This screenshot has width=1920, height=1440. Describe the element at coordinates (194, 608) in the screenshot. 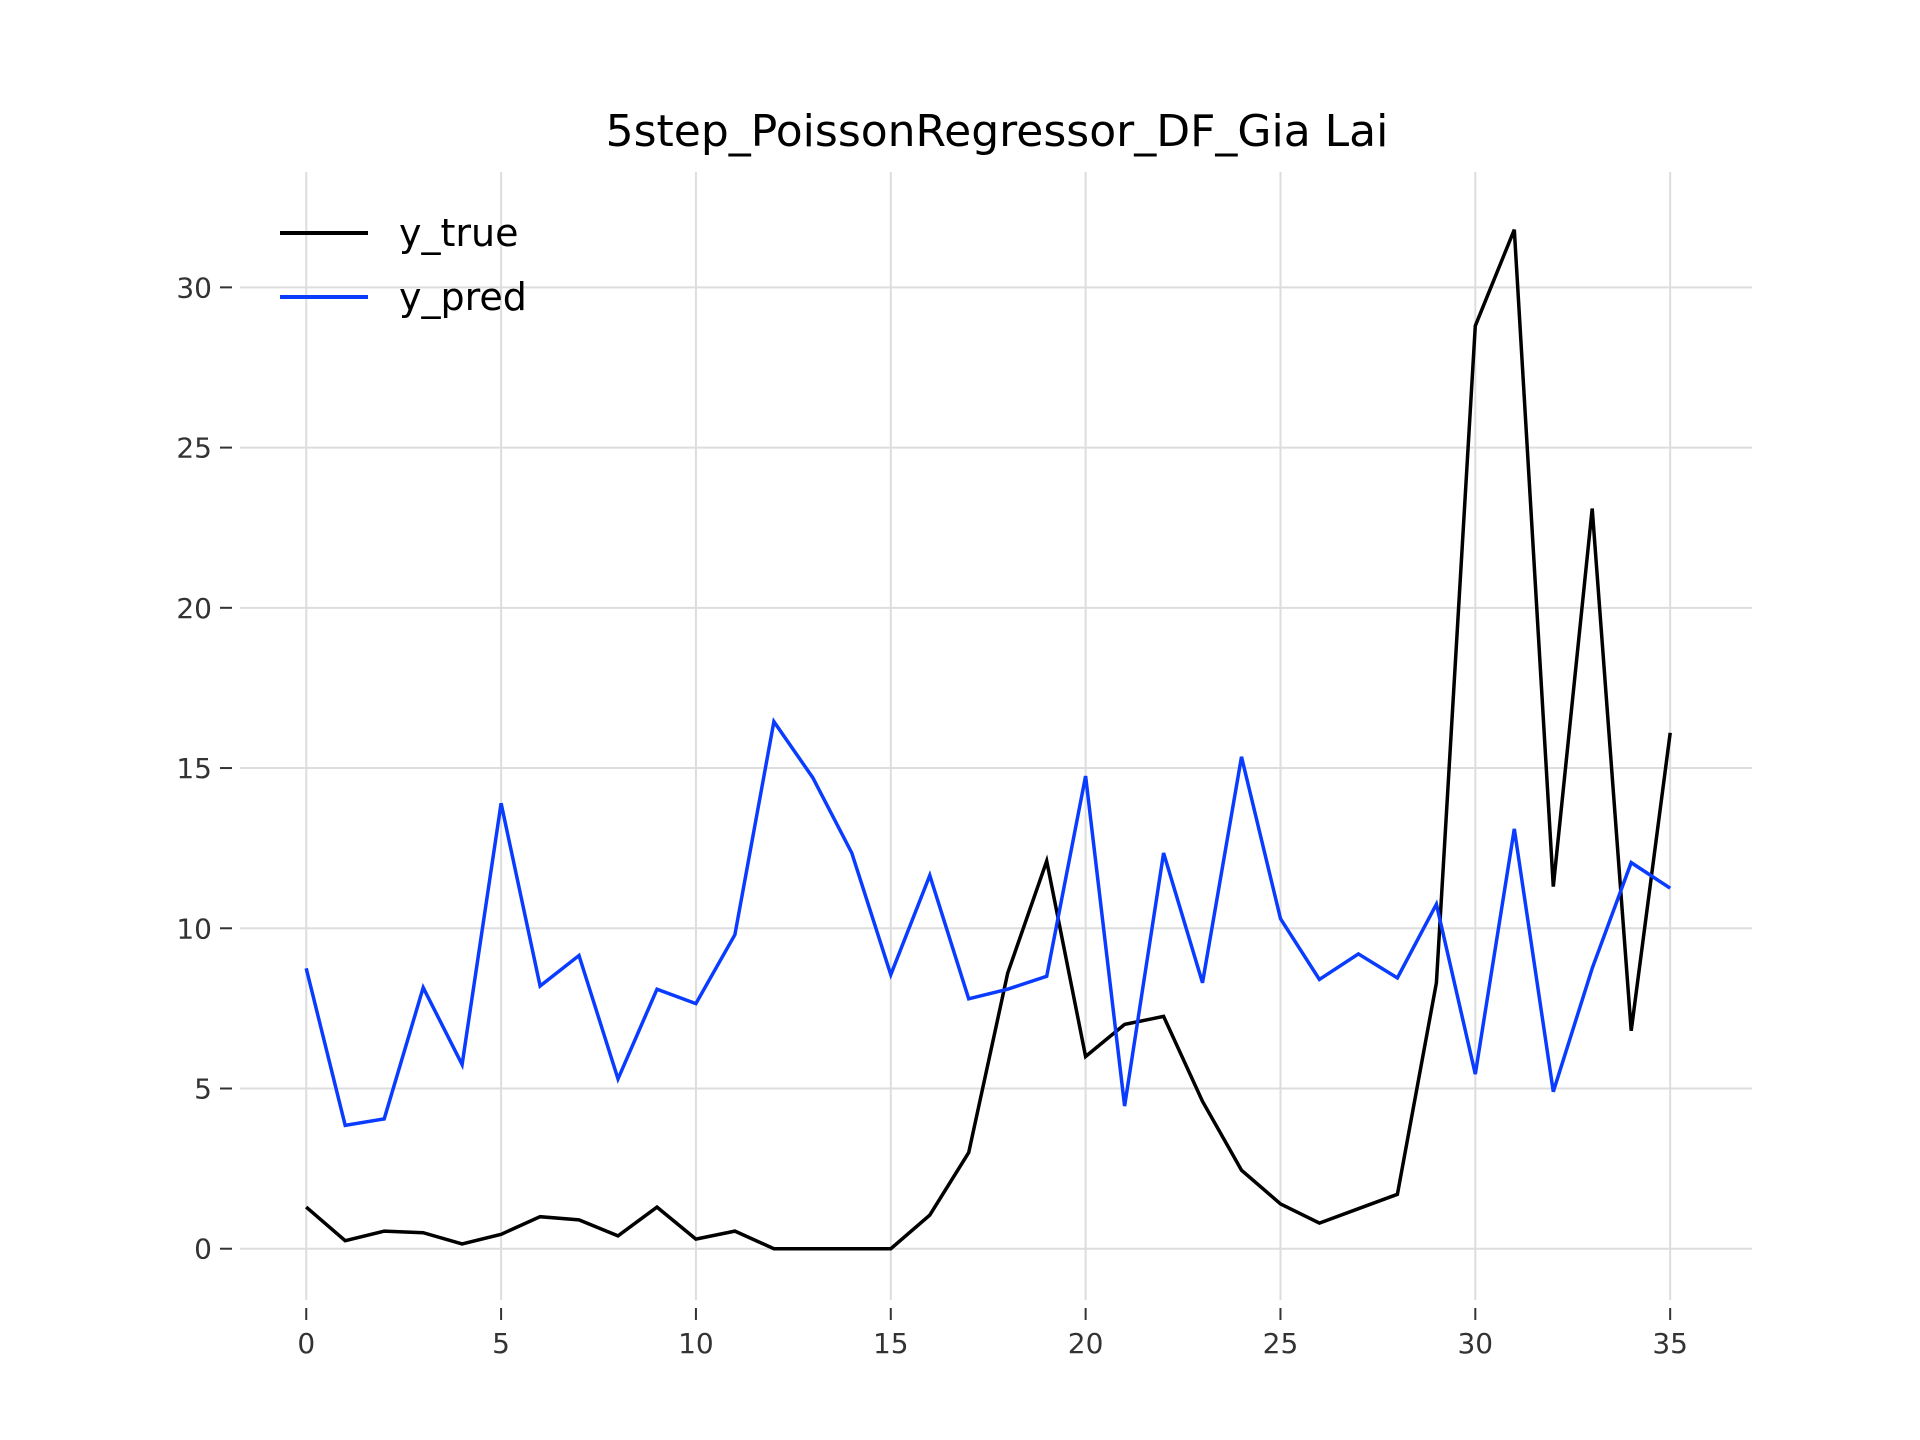

I see `y-tick-label: 20` at that location.